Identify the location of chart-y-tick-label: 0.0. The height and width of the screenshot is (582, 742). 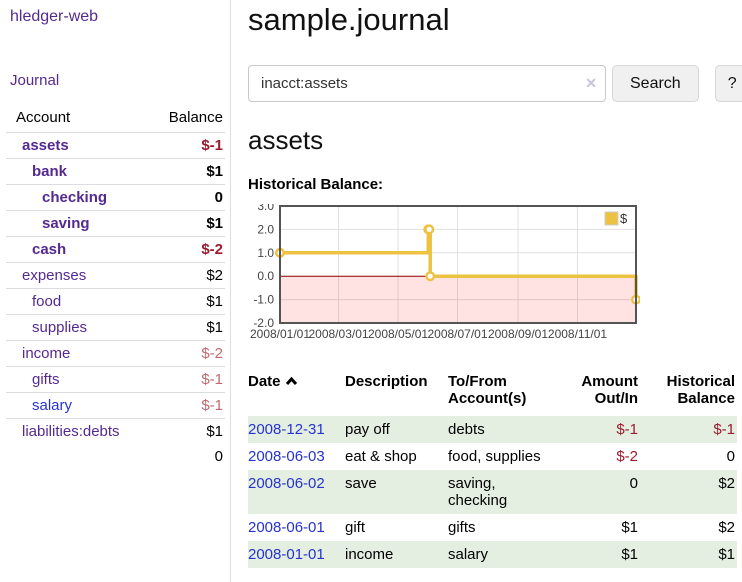
(265, 276).